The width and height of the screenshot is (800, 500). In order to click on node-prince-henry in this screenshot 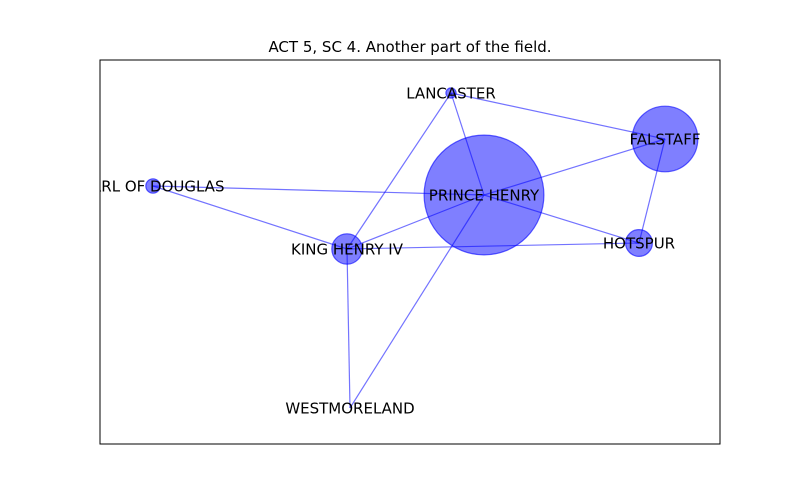, I will do `click(484, 195)`.